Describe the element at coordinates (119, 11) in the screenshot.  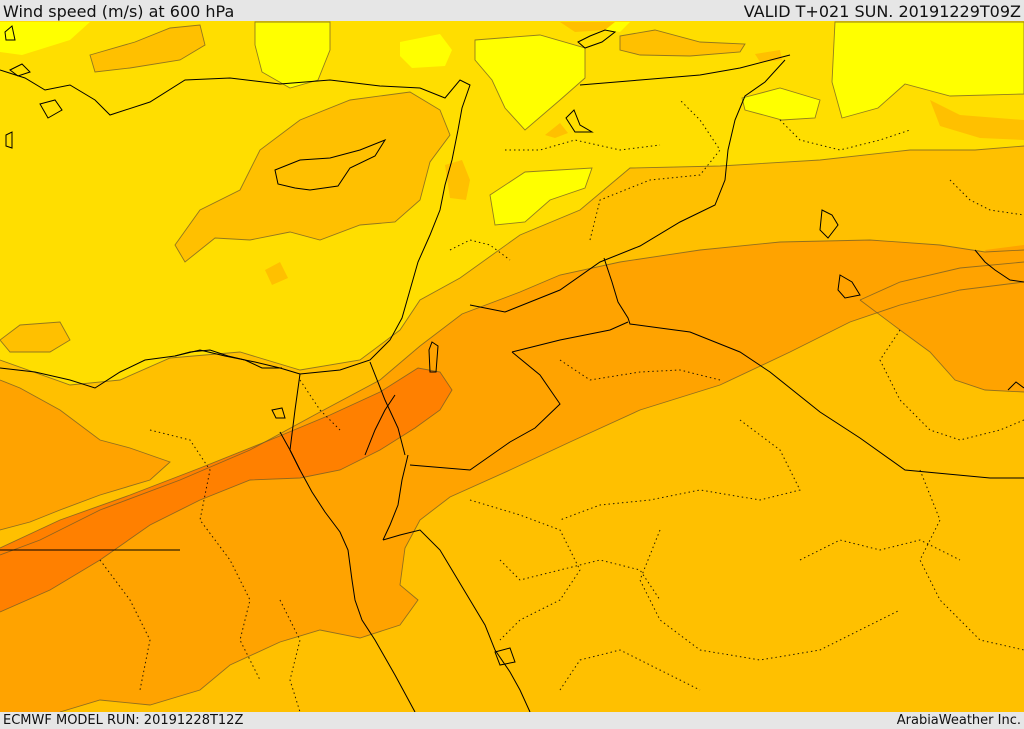
I see `map-title: Wind speed (m/s) at 600 hPa` at that location.